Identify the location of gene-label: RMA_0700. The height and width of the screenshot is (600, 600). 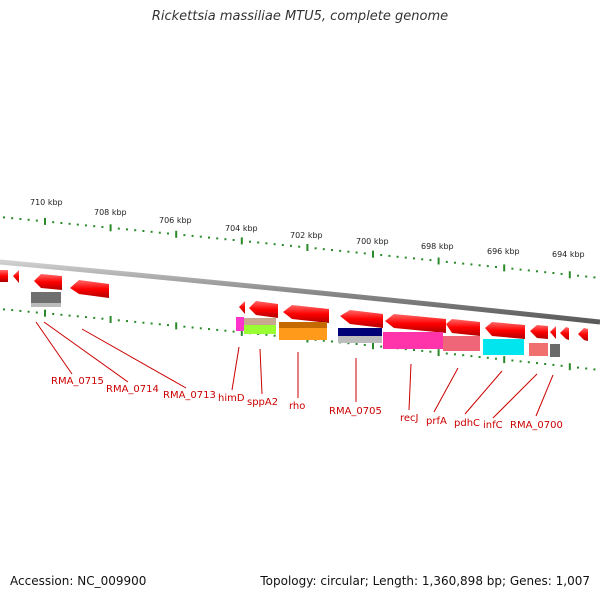
(536, 425).